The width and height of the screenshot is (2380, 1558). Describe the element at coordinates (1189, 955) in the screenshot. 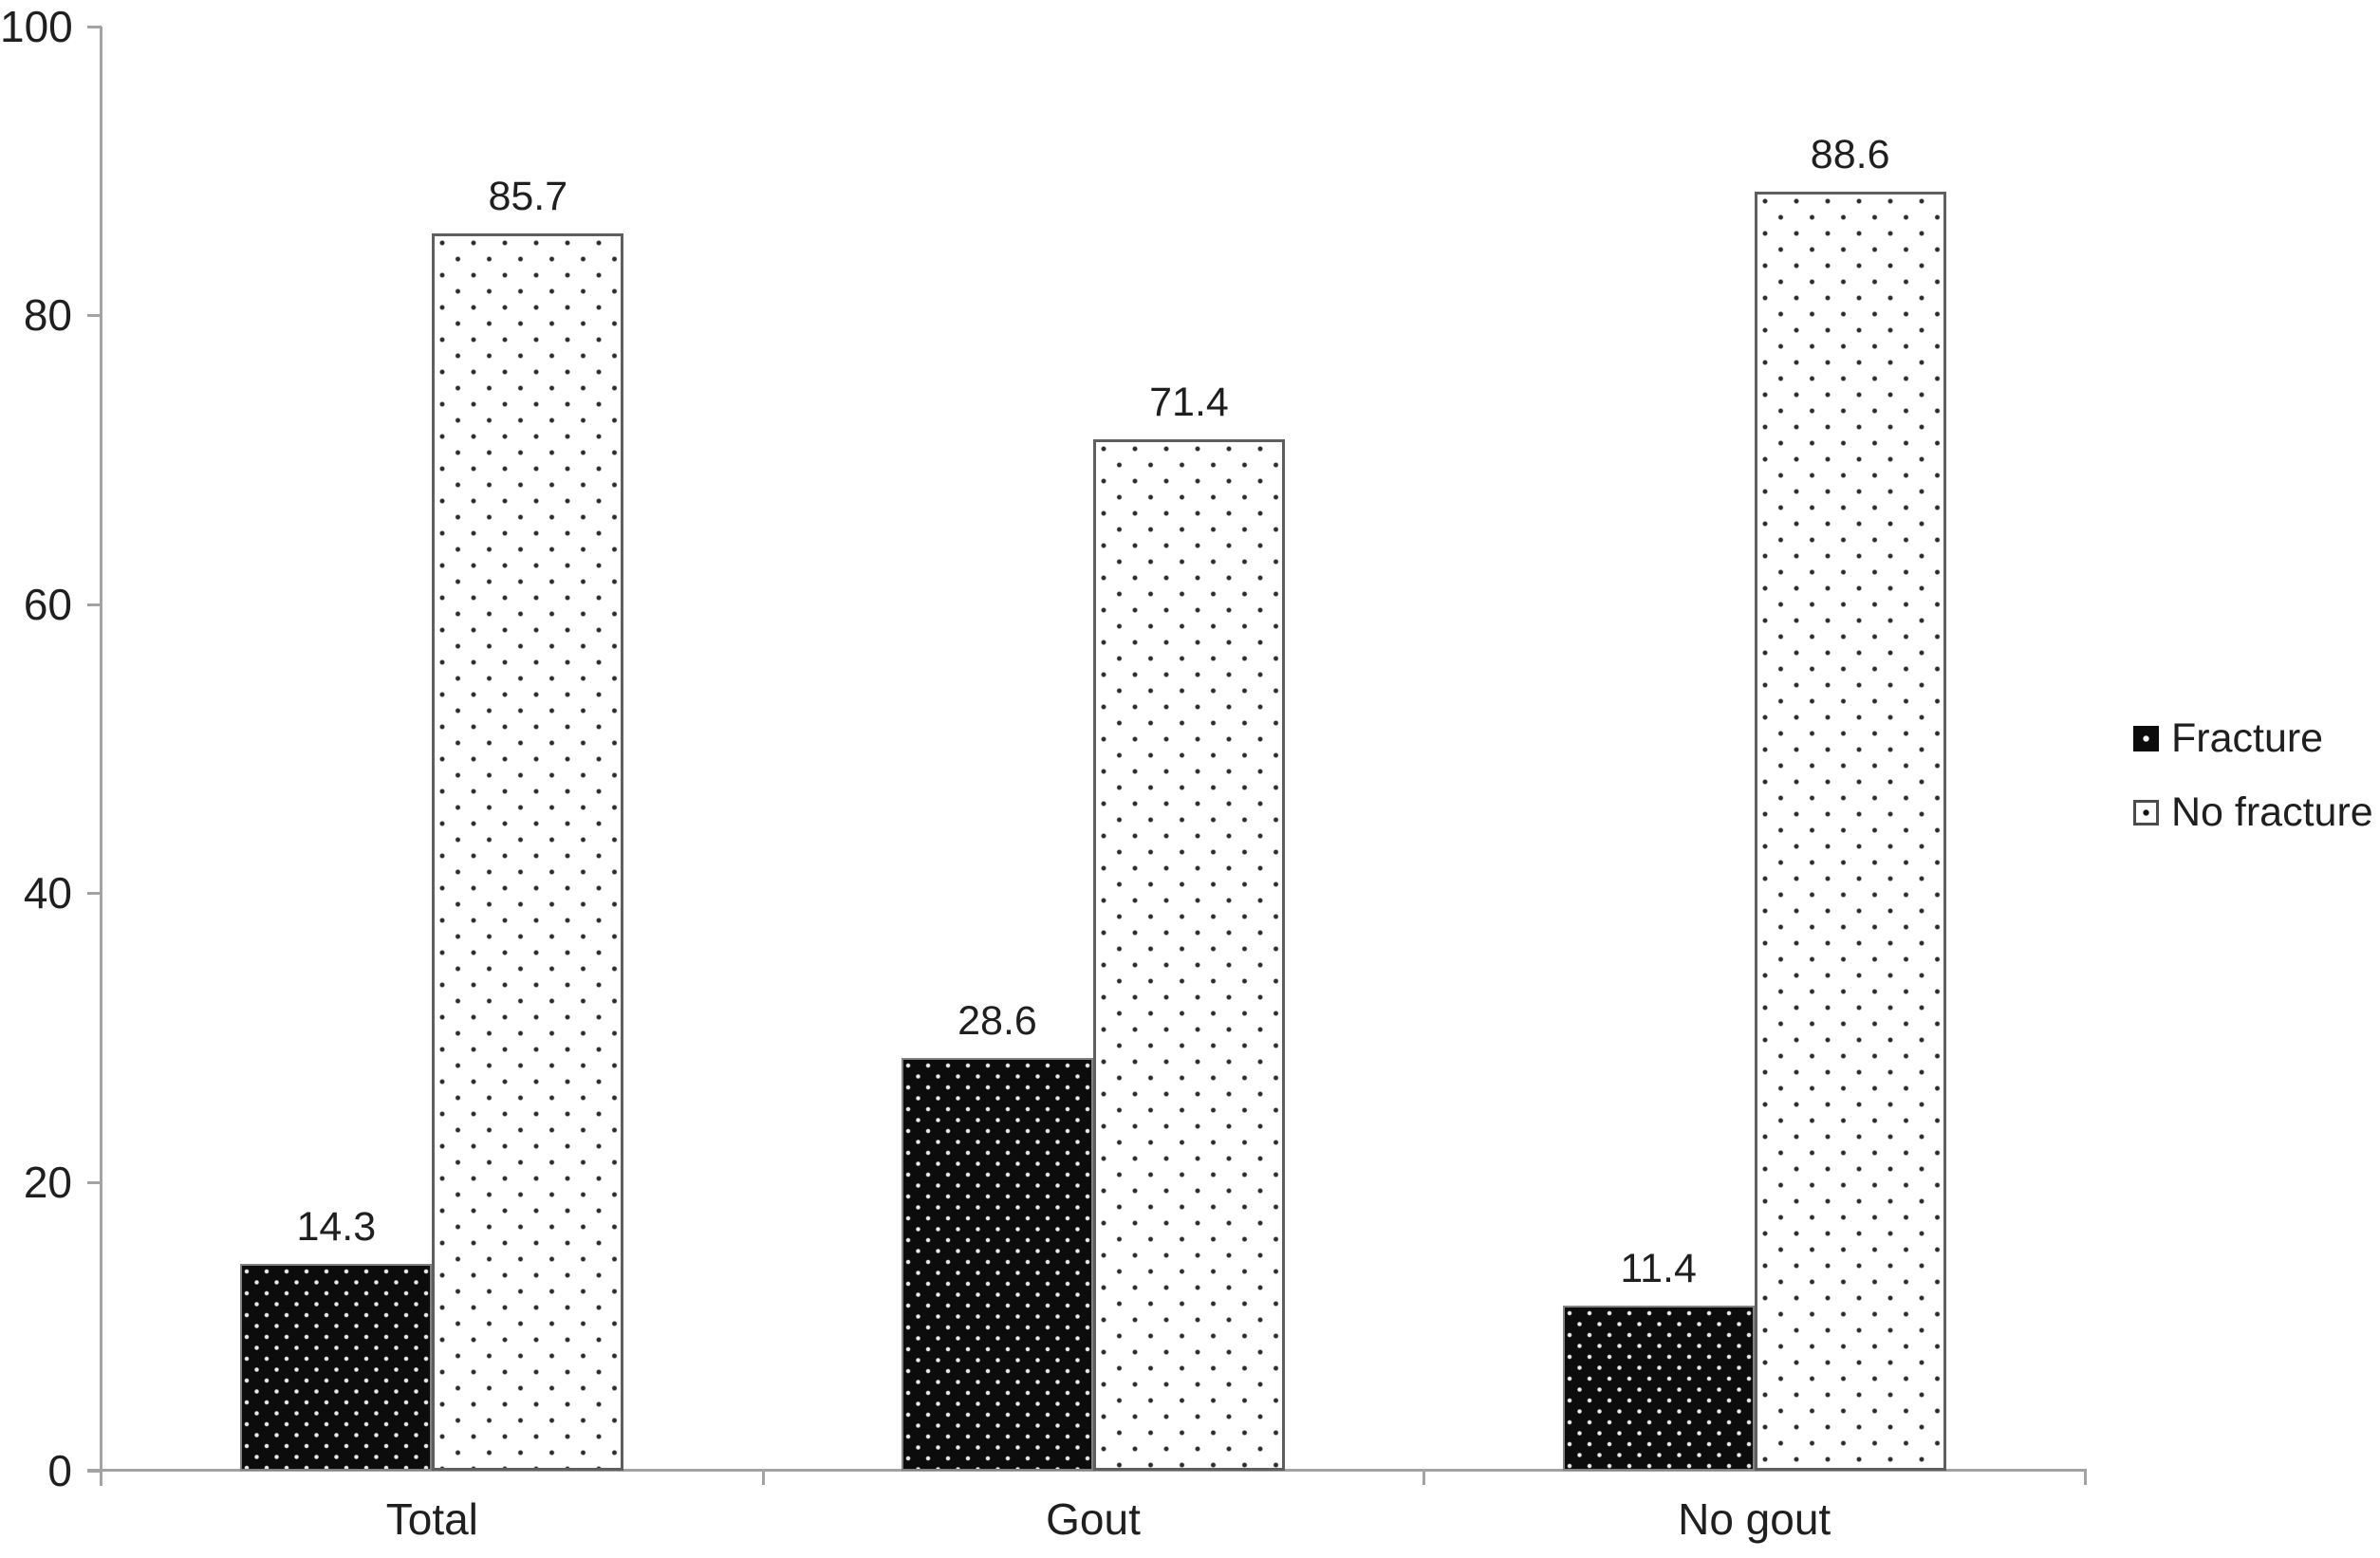

I see `bar-no-fracture-gout` at that location.